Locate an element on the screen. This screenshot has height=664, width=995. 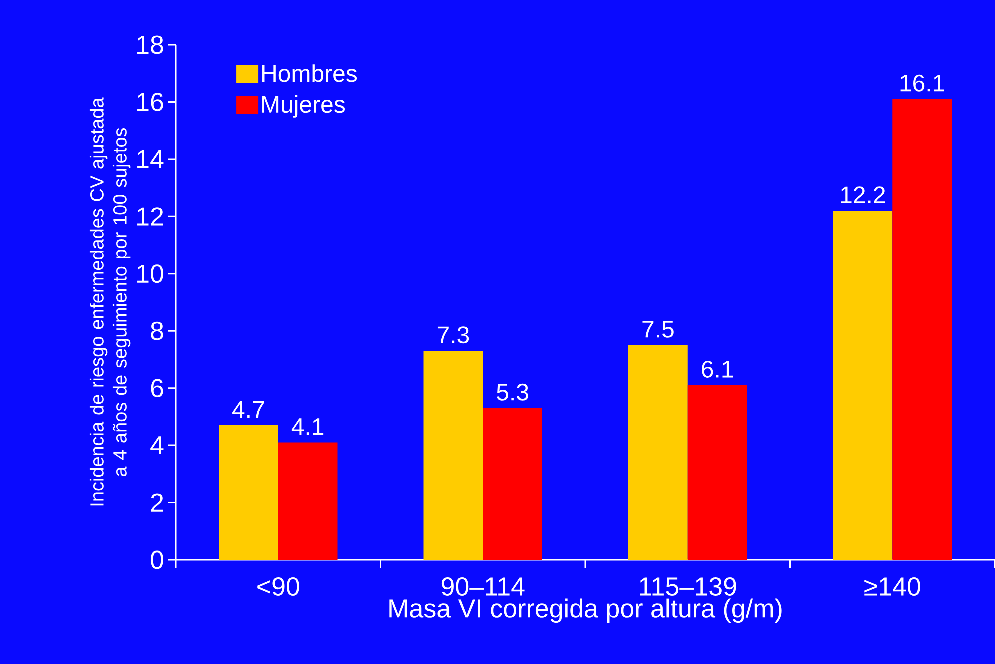
y-tick-label: 16 is located at coordinates (151, 102).